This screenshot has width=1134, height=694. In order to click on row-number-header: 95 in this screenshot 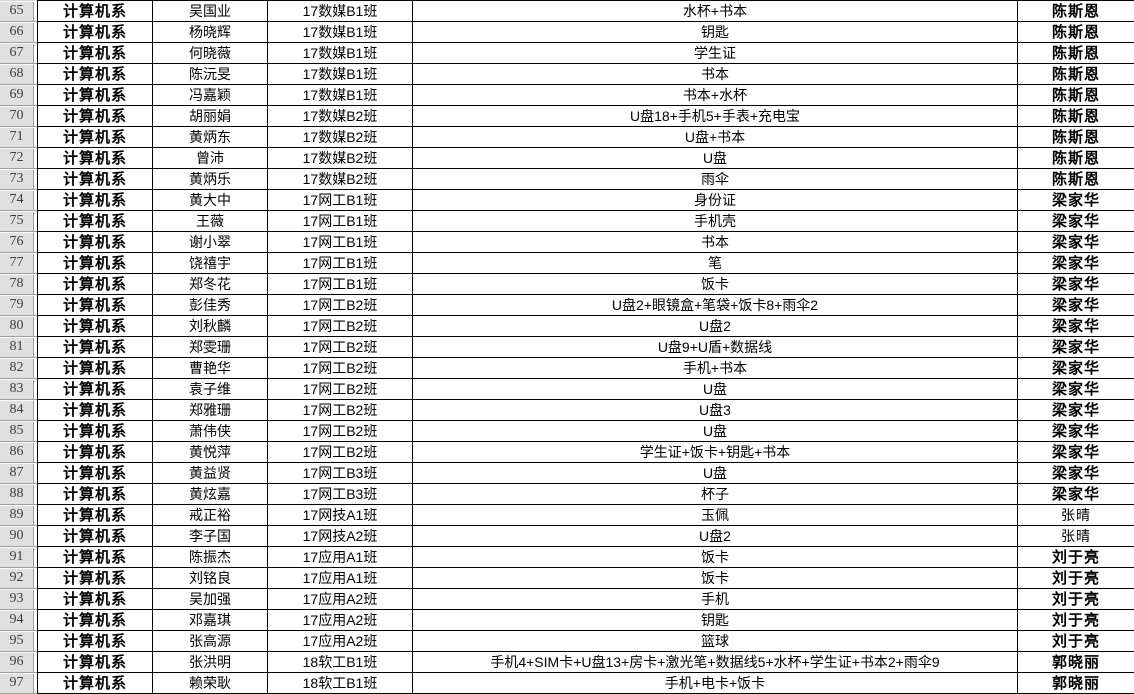, I will do `click(18, 641)`.